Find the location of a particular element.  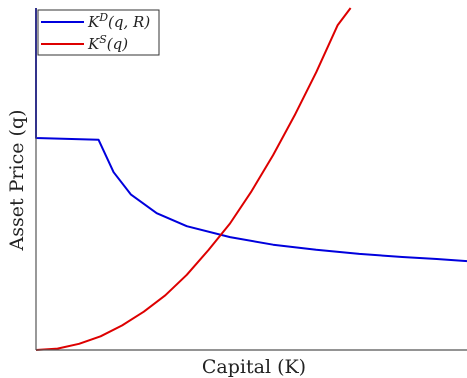

legend: KD(q, R)KS(q) is located at coordinates (98, 32).